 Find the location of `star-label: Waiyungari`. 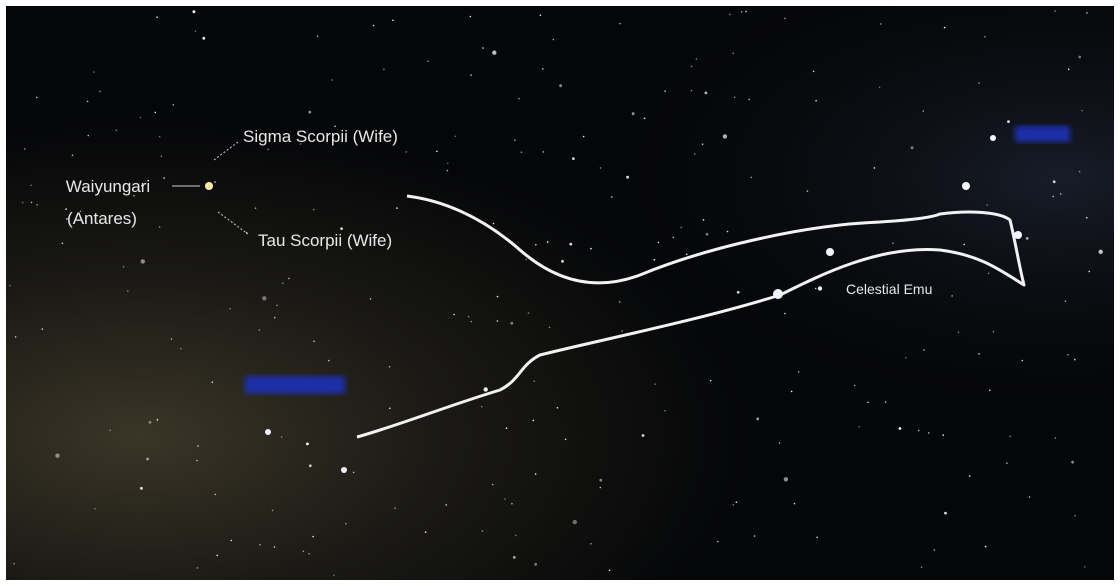

star-label: Waiyungari is located at coordinates (108, 186).